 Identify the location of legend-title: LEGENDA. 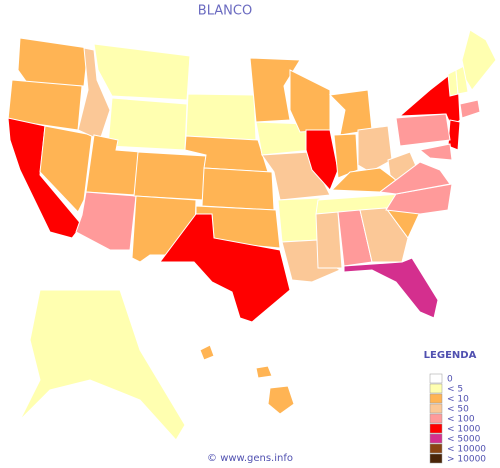
(450, 355).